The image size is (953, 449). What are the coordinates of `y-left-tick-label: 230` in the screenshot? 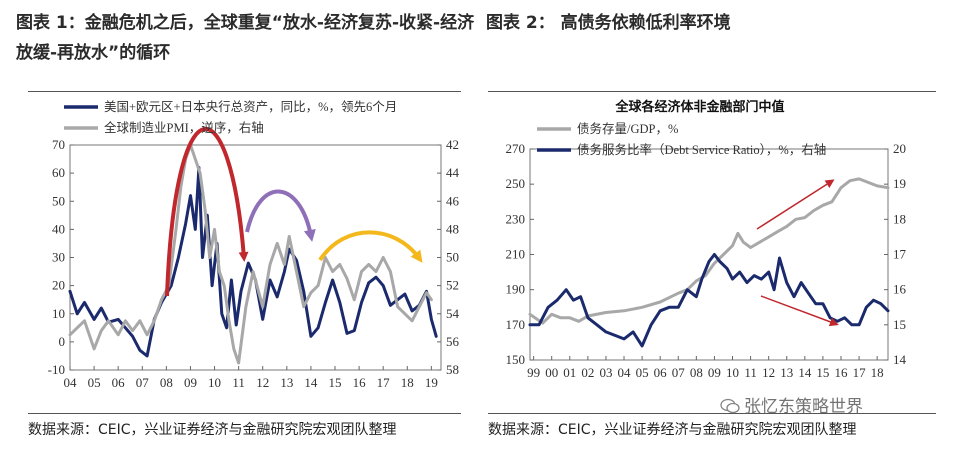 It's located at (516, 218).